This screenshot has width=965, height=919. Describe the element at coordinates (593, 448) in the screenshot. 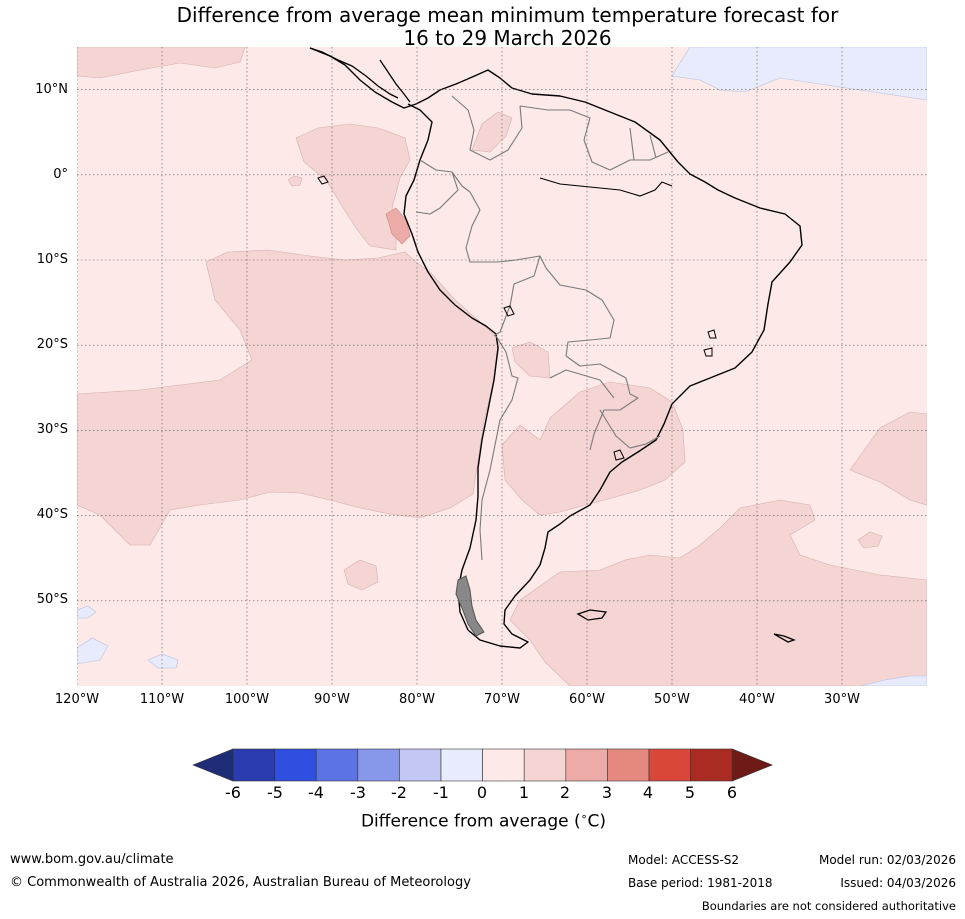

I see `anomaly-region-1-2-south-atlantic` at that location.